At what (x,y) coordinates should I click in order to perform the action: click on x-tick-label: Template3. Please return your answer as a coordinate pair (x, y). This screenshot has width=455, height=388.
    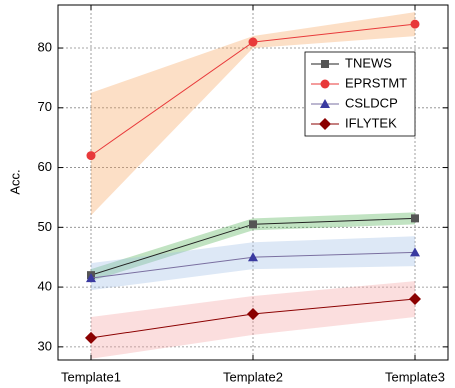
    Looking at the image, I should click on (415, 376).